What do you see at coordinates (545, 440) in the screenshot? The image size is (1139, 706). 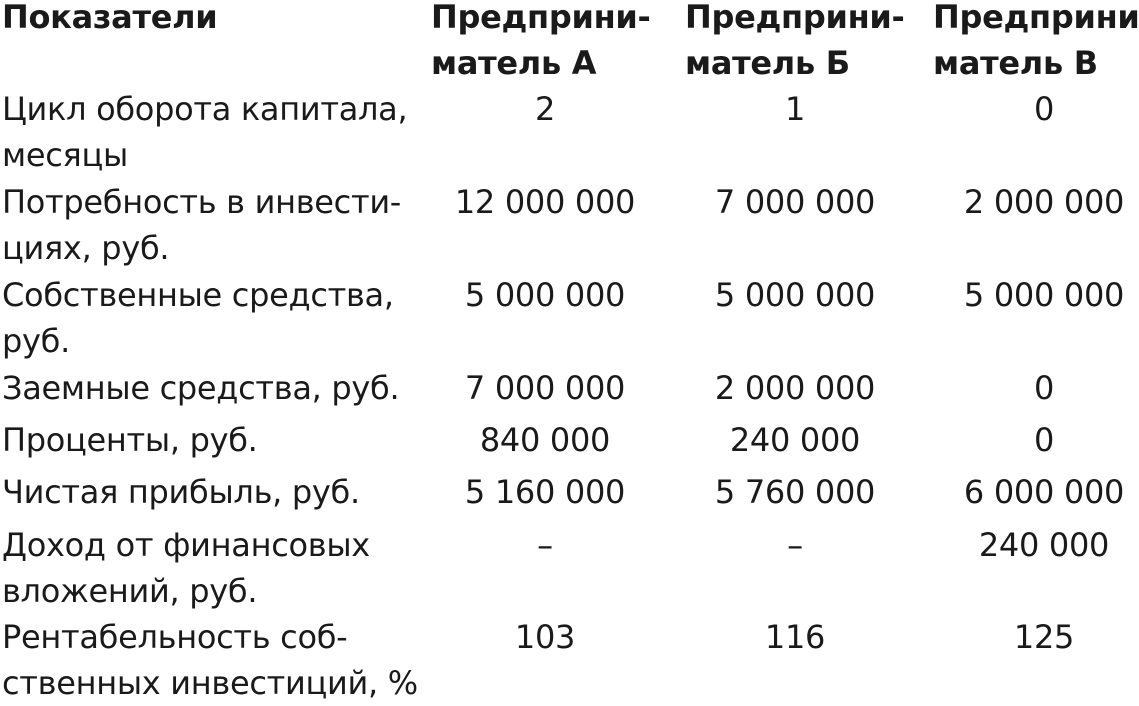 I see `row-value-a: 840 000` at bounding box center [545, 440].